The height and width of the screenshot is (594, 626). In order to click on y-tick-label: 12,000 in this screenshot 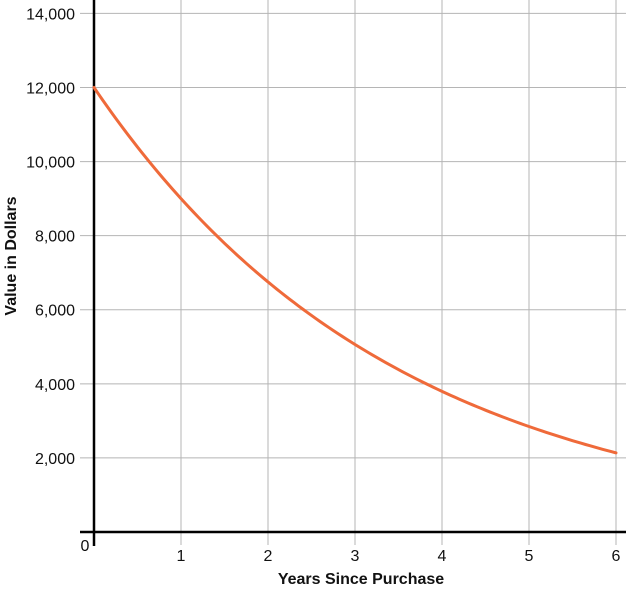, I will do `click(50, 88)`.